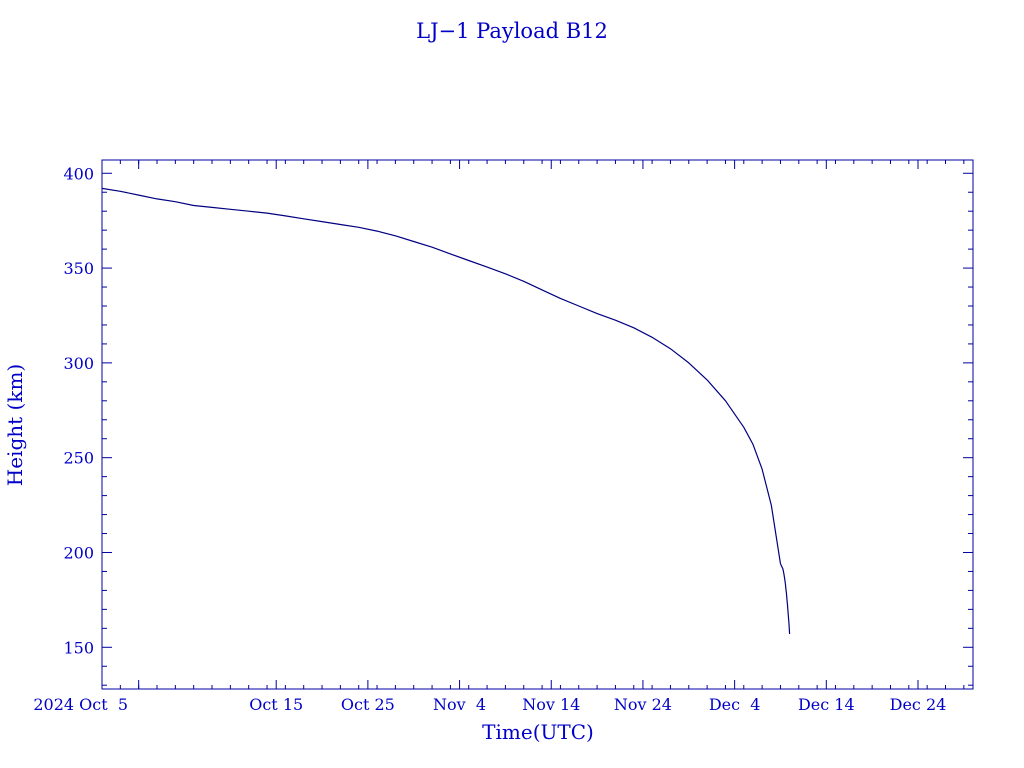 This screenshot has width=1024, height=768. Describe the element at coordinates (735, 704) in the screenshot. I see `x-tick-label: Dec 4` at that location.